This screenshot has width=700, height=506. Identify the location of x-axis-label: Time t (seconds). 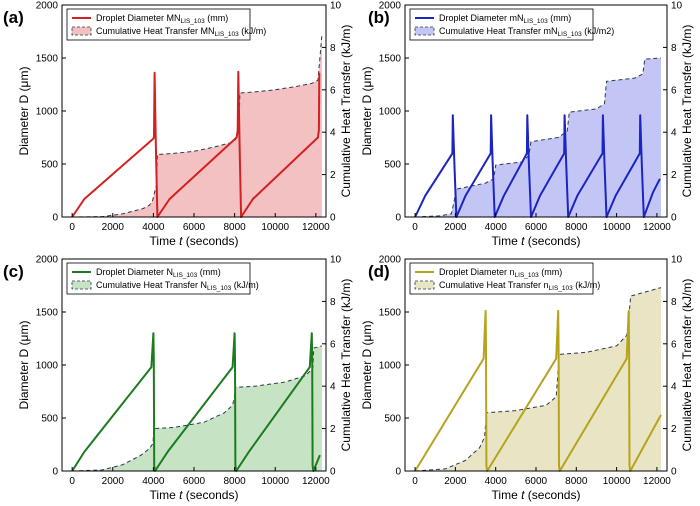
(194, 495).